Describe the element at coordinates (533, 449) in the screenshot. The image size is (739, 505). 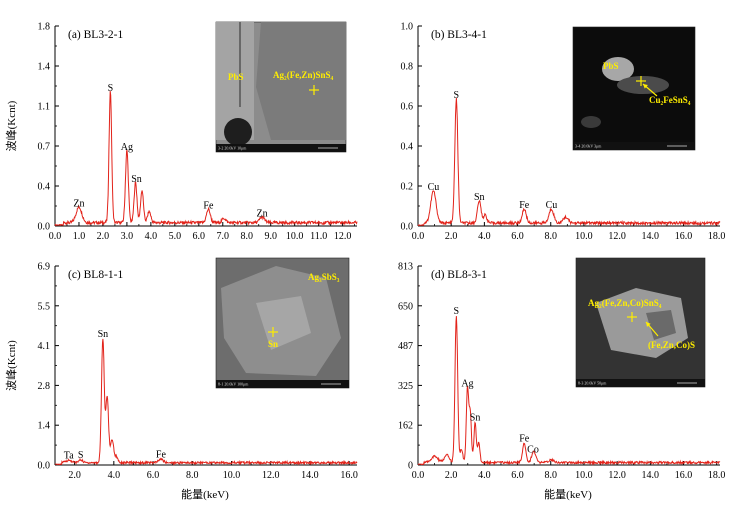
I see `peak-label: Co` at that location.